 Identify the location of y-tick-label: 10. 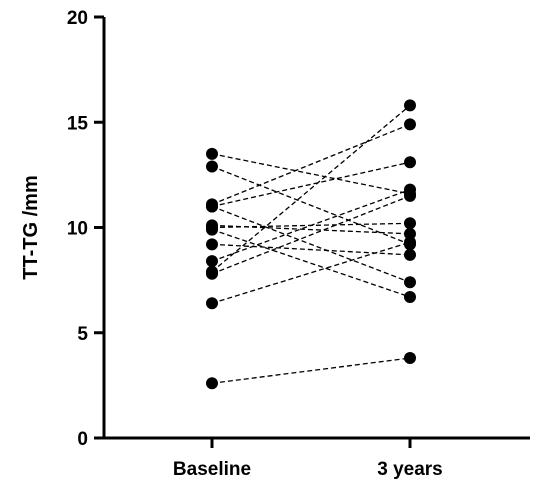
(77, 229).